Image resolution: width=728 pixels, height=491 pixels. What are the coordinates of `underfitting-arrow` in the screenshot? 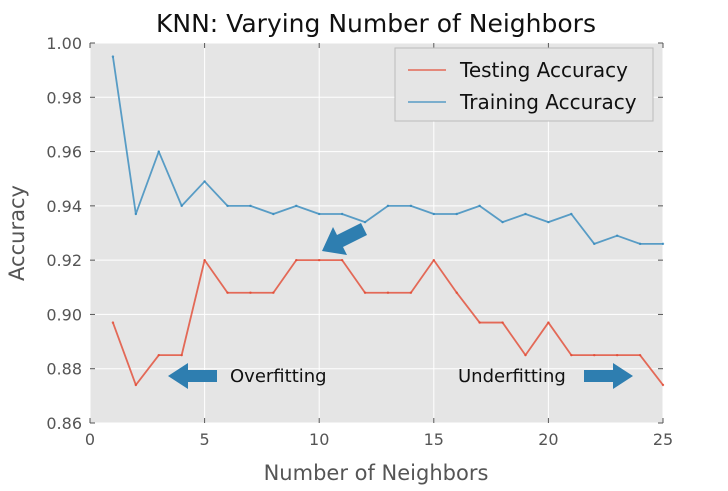 It's located at (608, 376).